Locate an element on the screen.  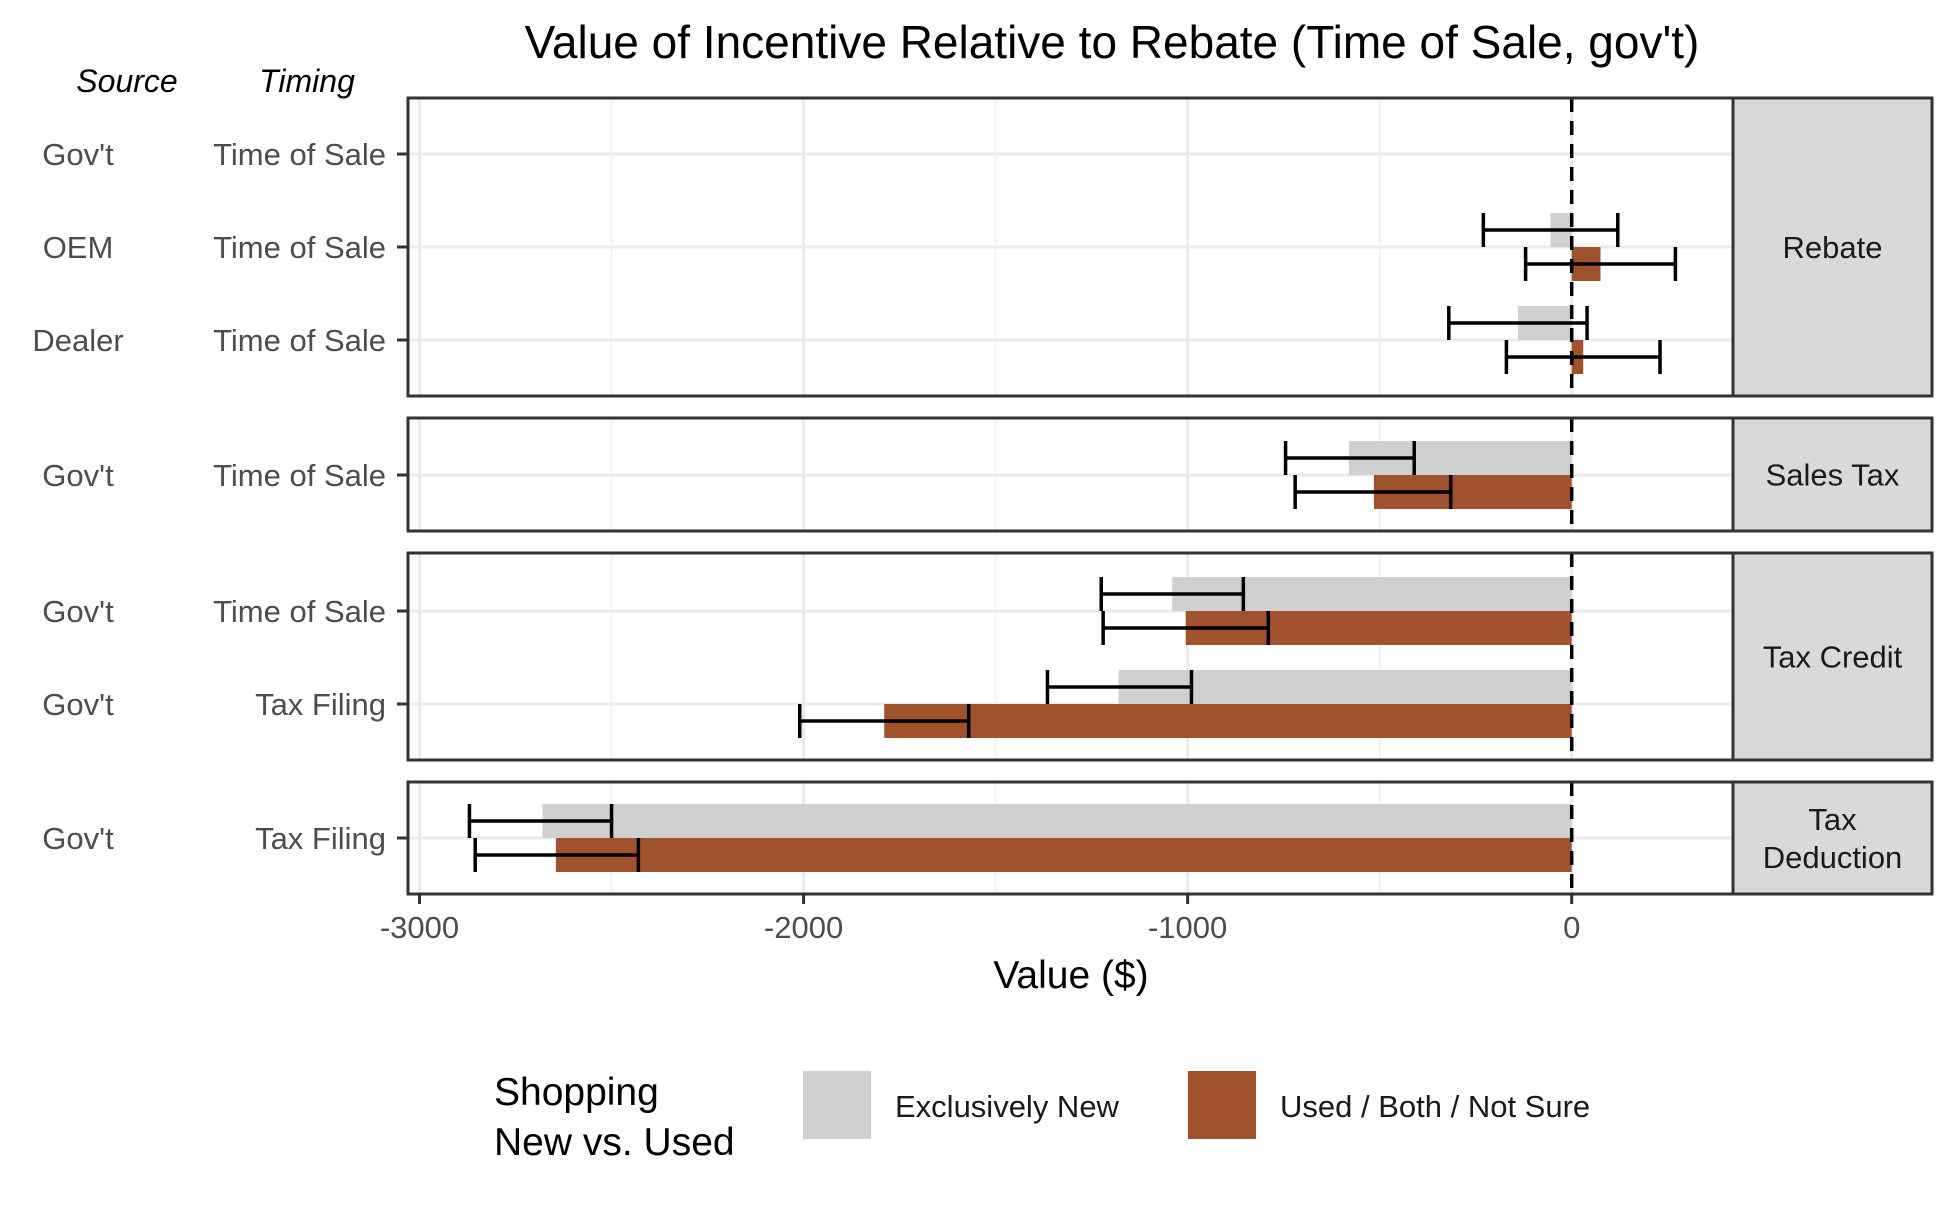
row-label-source: Dealer is located at coordinates (77, 340).